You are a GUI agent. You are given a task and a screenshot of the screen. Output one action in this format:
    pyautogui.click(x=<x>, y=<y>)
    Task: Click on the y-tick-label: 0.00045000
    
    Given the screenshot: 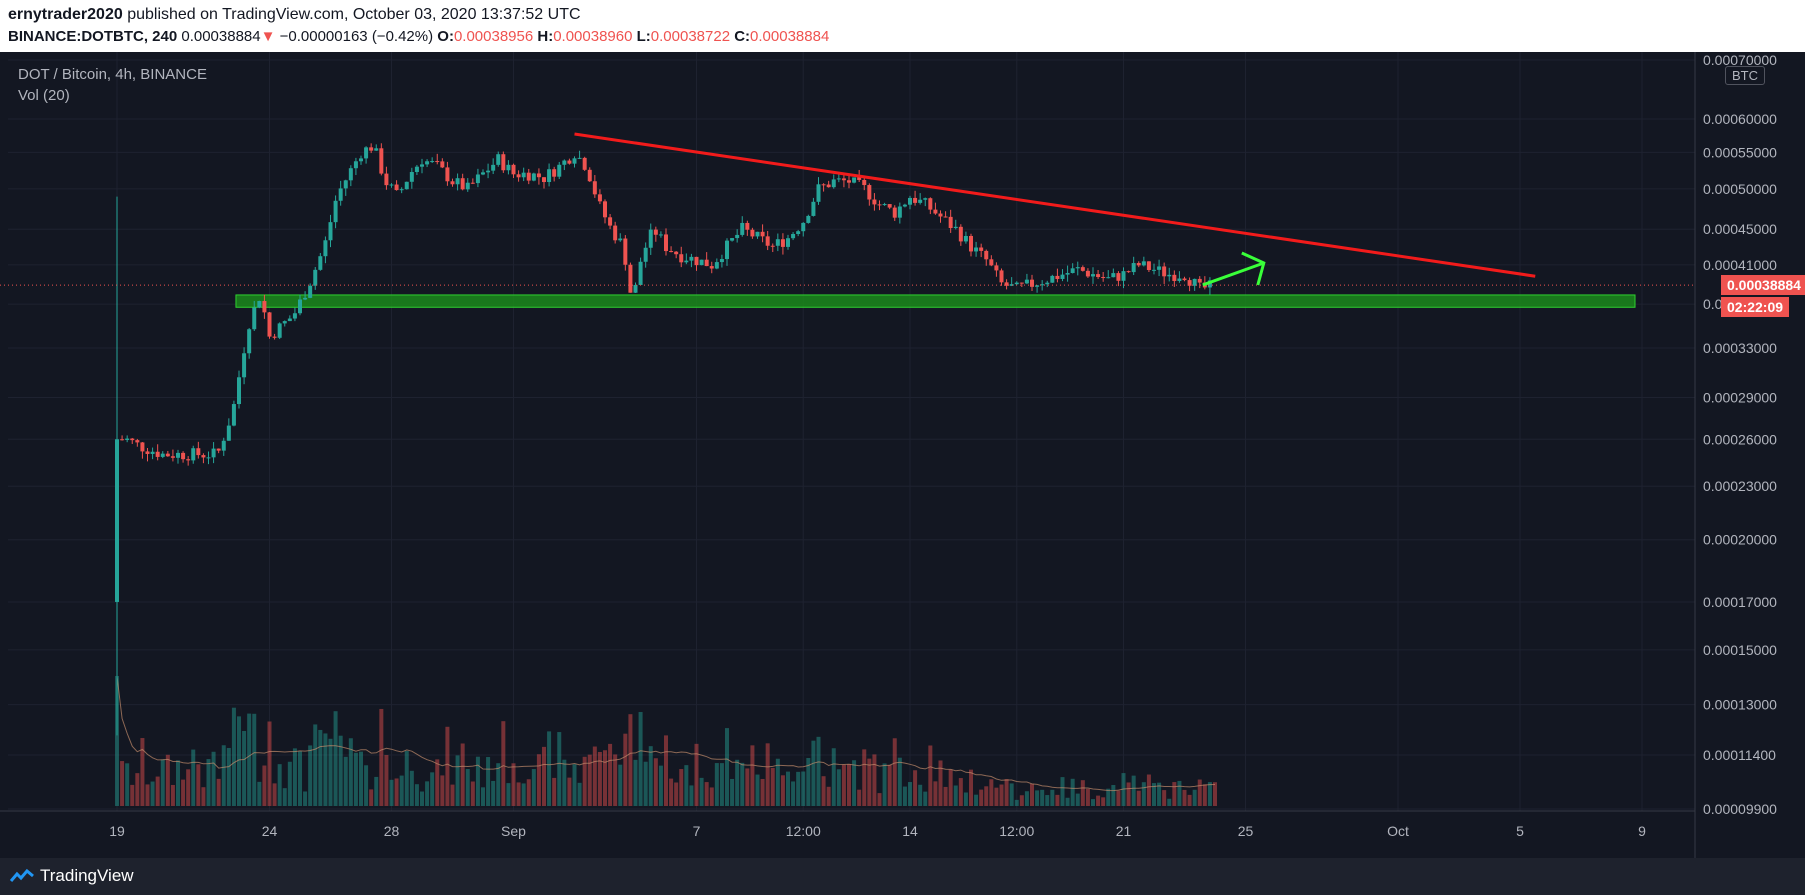 What is the action you would take?
    pyautogui.click(x=1740, y=229)
    